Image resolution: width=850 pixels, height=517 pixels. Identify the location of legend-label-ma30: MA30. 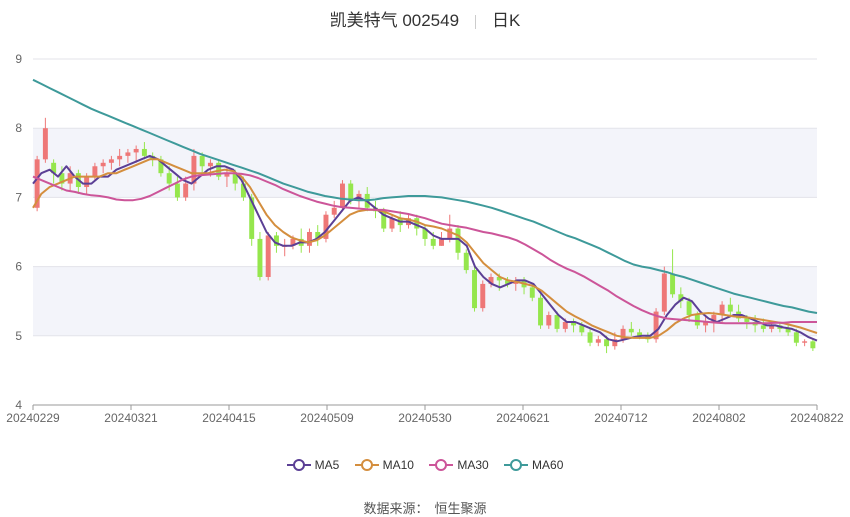
(473, 465).